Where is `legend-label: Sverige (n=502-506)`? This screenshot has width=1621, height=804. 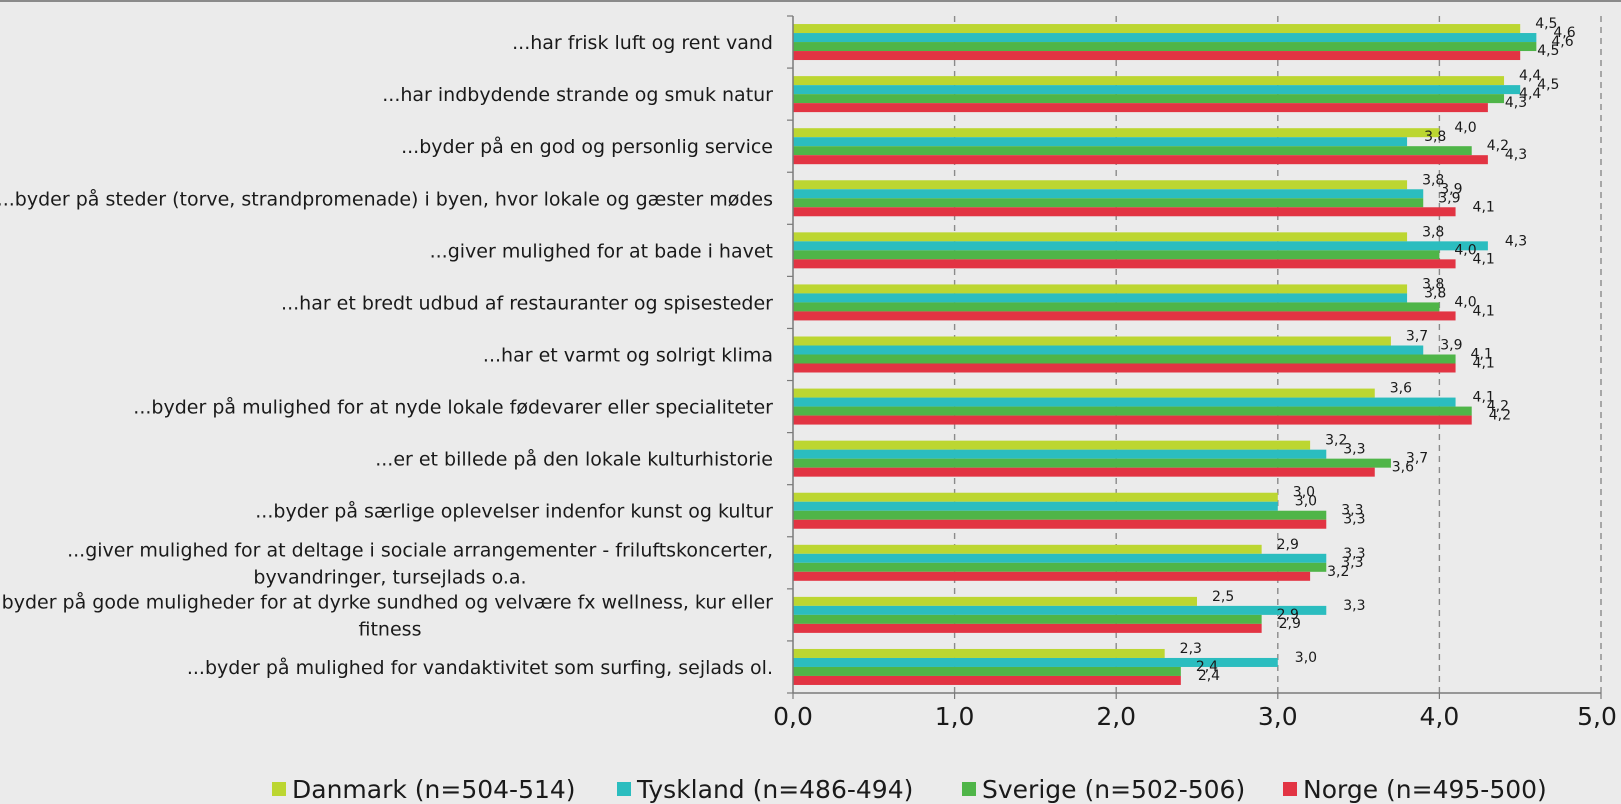
legend-label: Sverige (n=502-506) is located at coordinates (1113, 789).